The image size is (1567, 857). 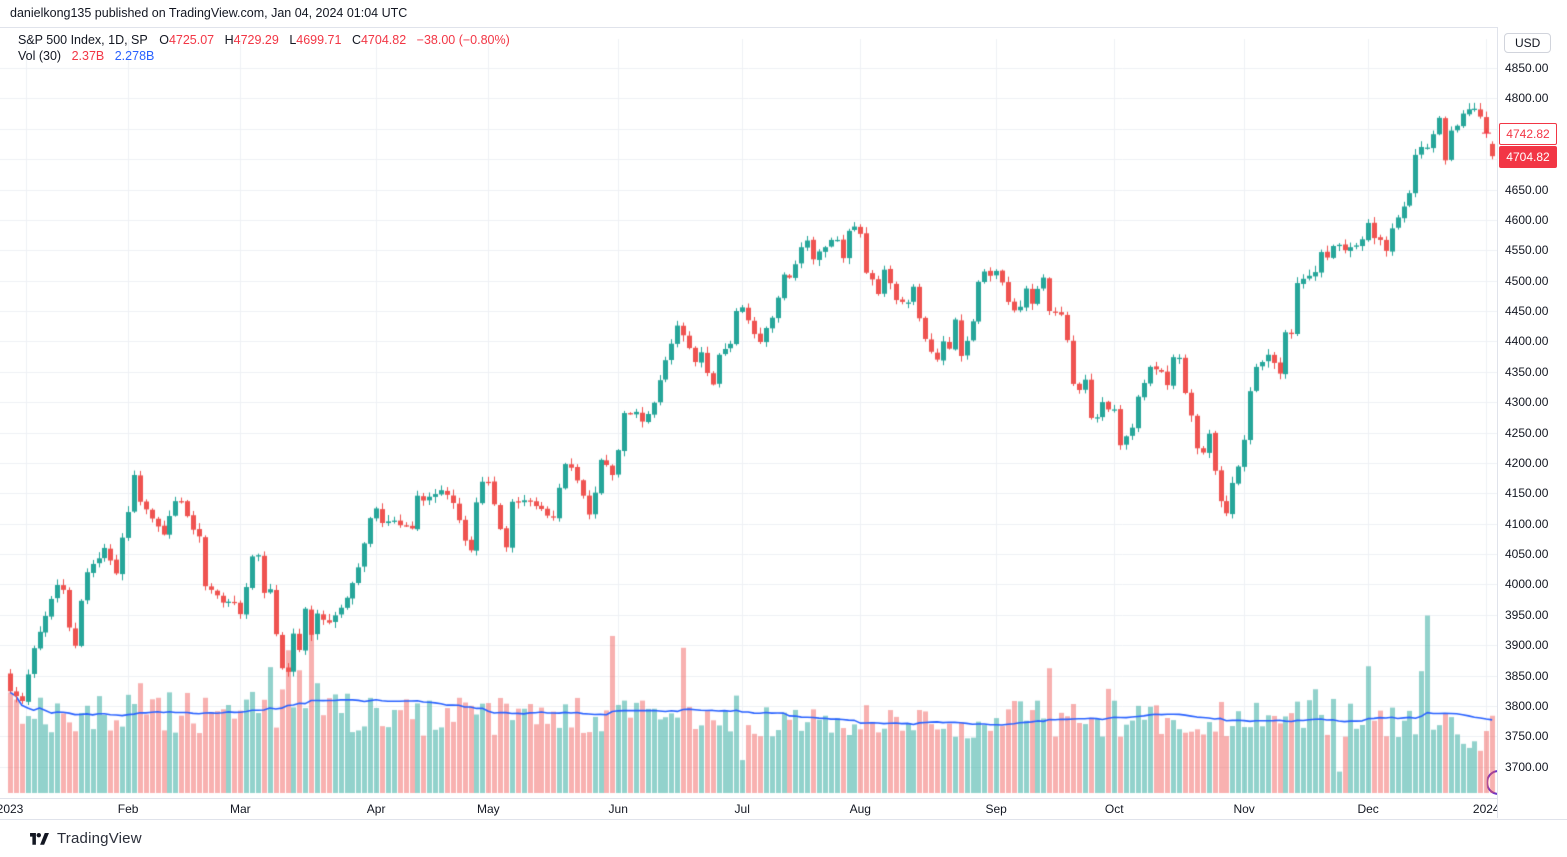 What do you see at coordinates (293, 40) in the screenshot?
I see `low-label: L` at bounding box center [293, 40].